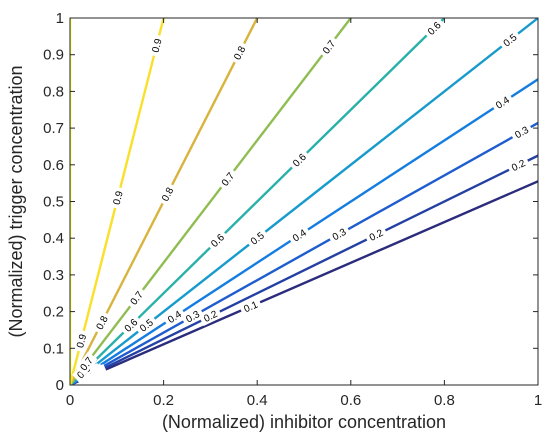 This screenshot has width=550, height=442. I want to click on y-tick-label: 0.5, so click(53, 202).